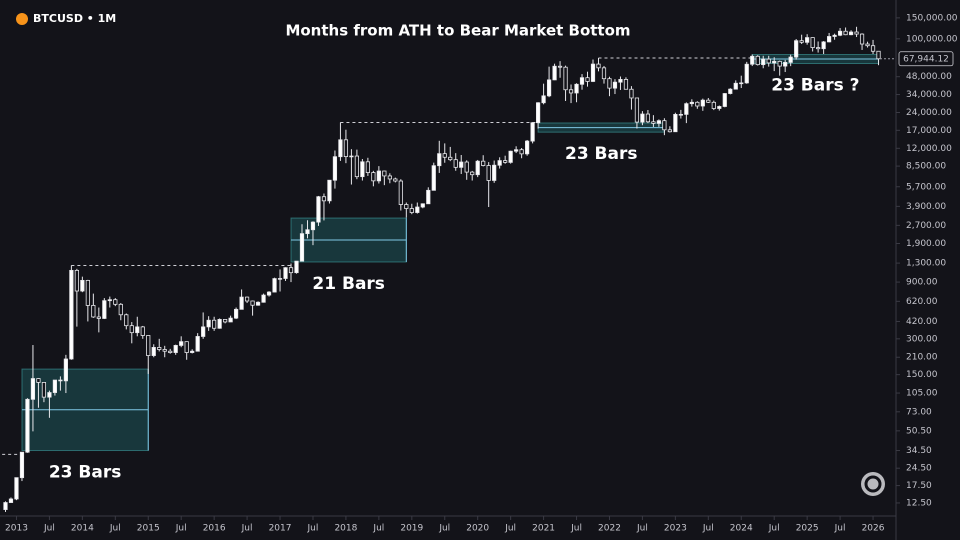 This screenshot has height=540, width=960. What do you see at coordinates (932, 39) in the screenshot?
I see `y-tick-label: 100,000.00` at bounding box center [932, 39].